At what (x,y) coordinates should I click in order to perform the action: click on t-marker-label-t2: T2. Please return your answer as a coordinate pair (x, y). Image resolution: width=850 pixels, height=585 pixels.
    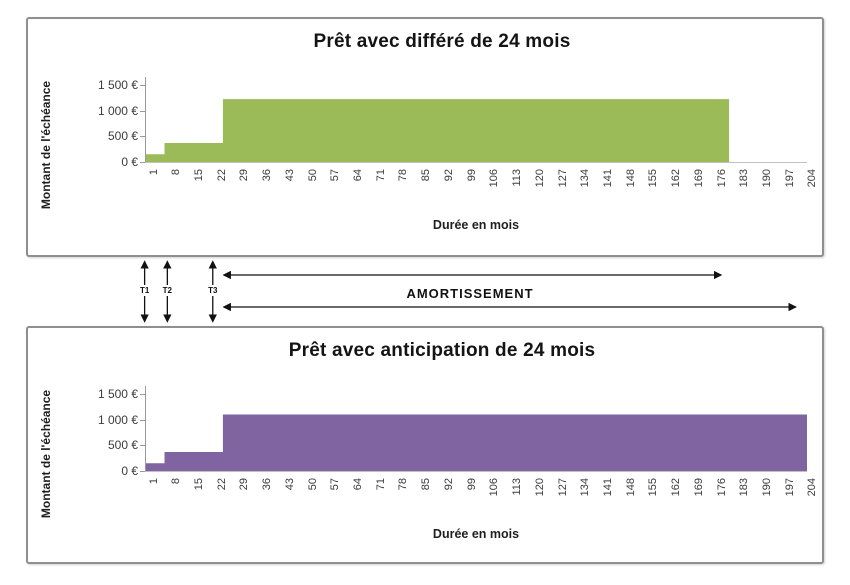
    Looking at the image, I should click on (167, 290).